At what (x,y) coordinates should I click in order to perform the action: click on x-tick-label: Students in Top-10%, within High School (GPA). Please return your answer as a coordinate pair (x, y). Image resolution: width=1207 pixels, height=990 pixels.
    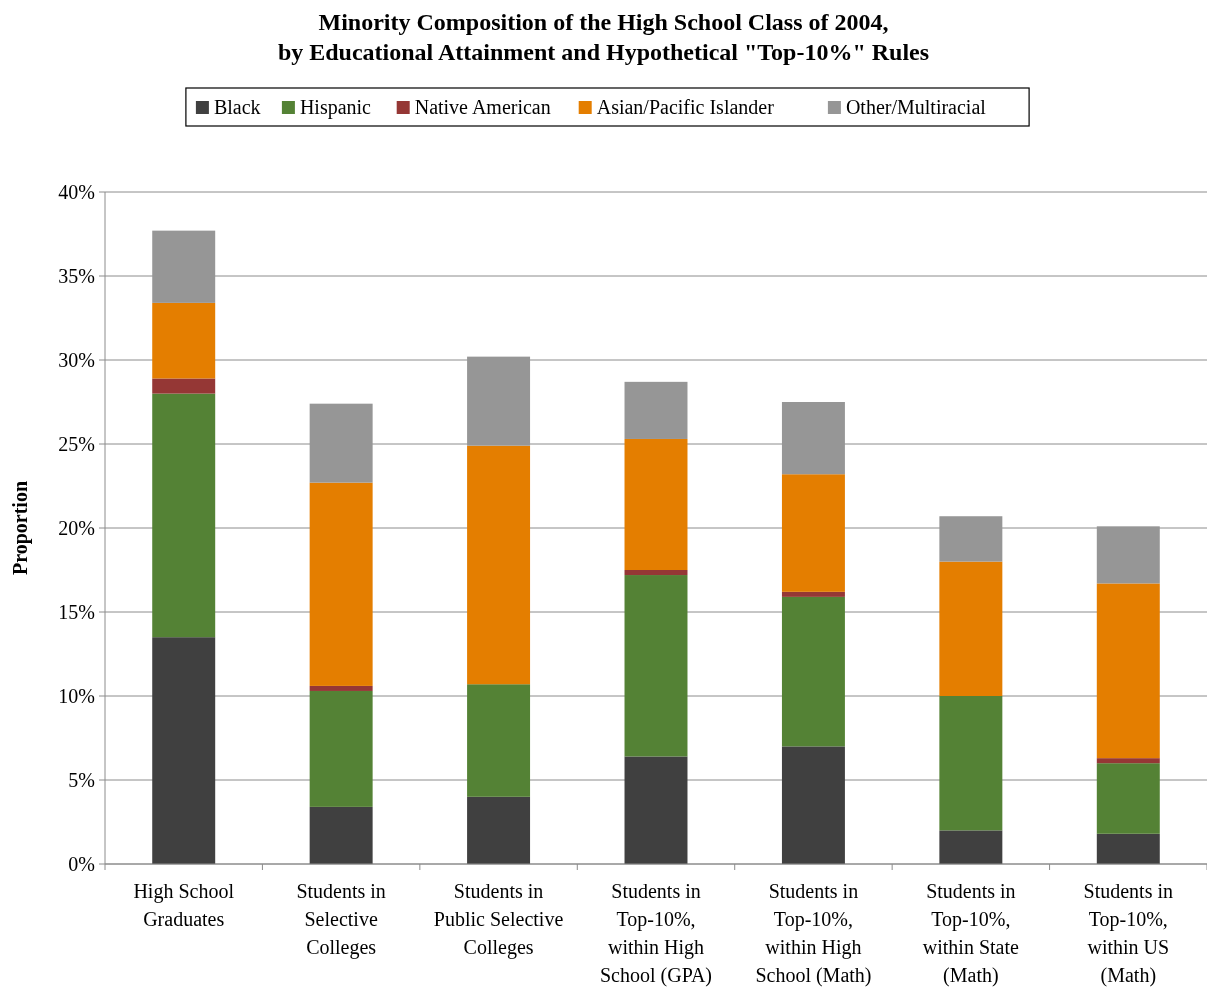
    Looking at the image, I should click on (656, 933).